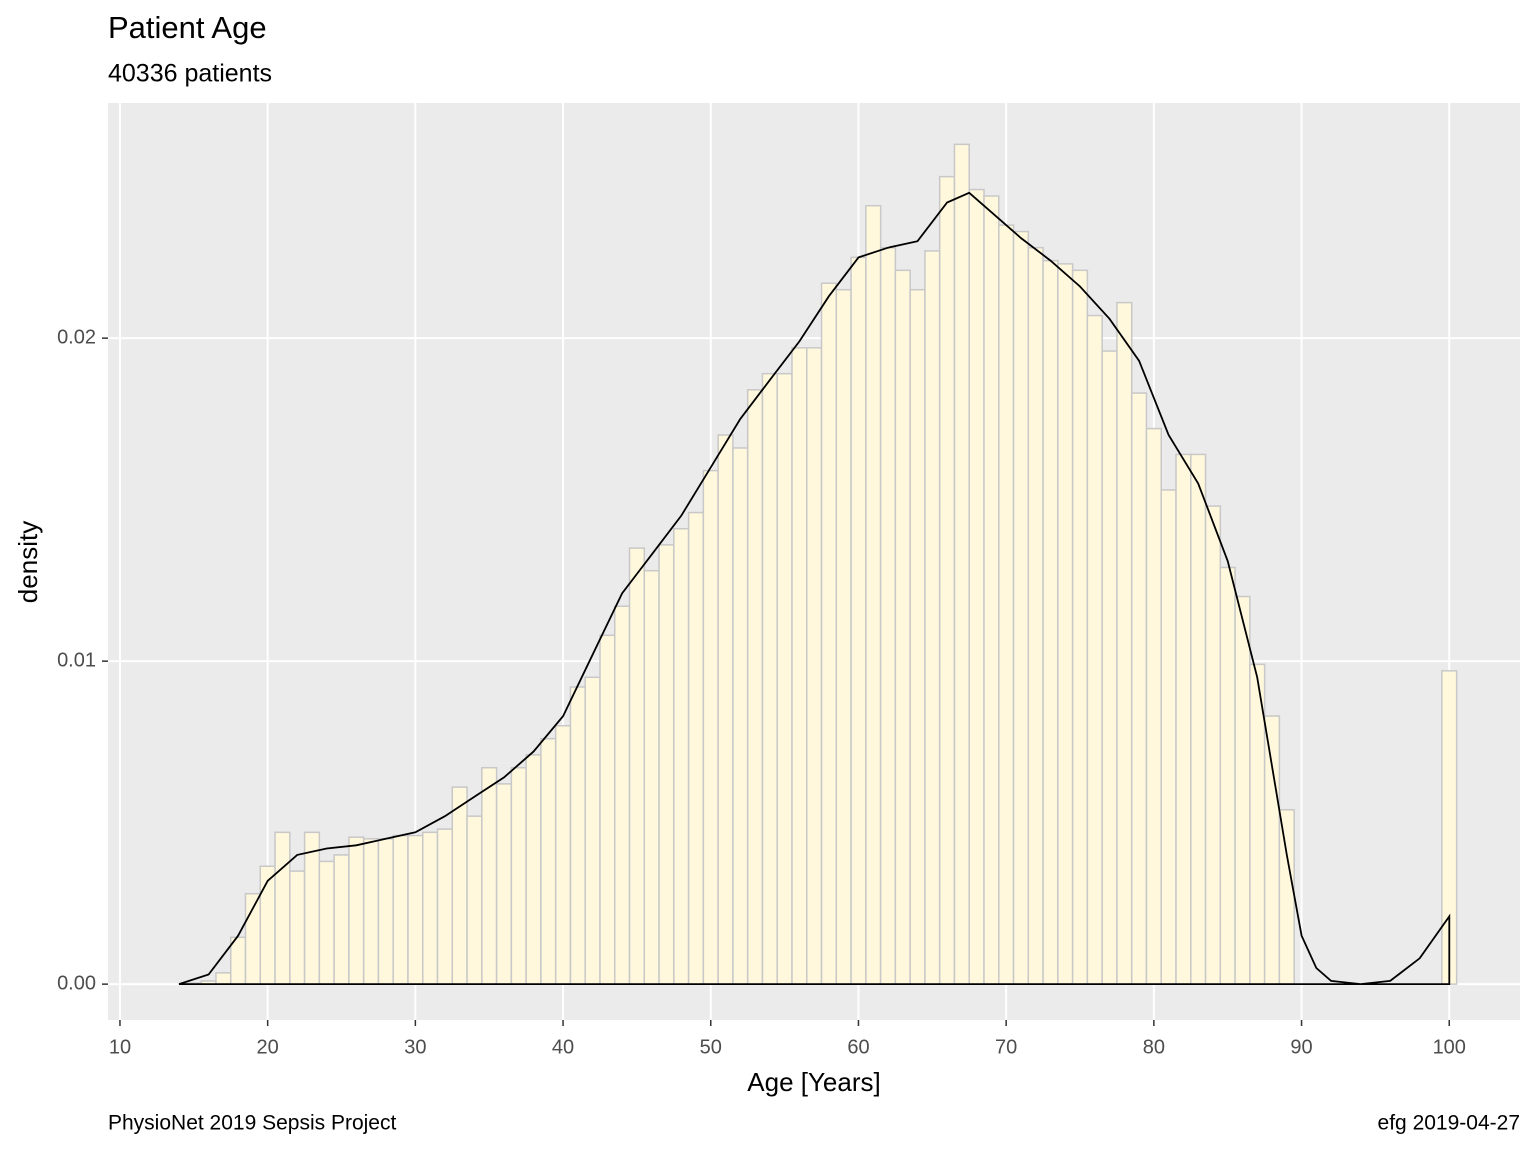  What do you see at coordinates (711, 1047) in the screenshot?
I see `x-tick-label: 50` at bounding box center [711, 1047].